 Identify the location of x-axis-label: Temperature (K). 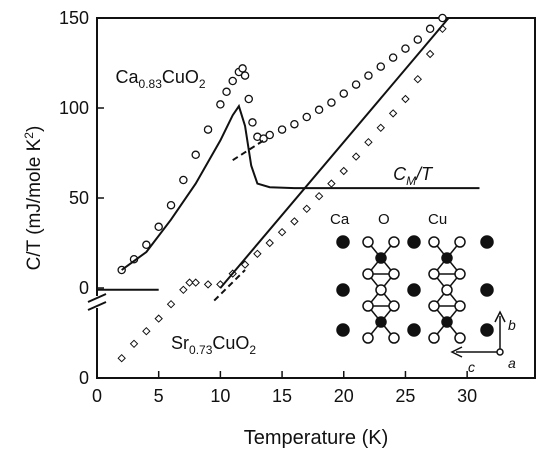
(316, 438).